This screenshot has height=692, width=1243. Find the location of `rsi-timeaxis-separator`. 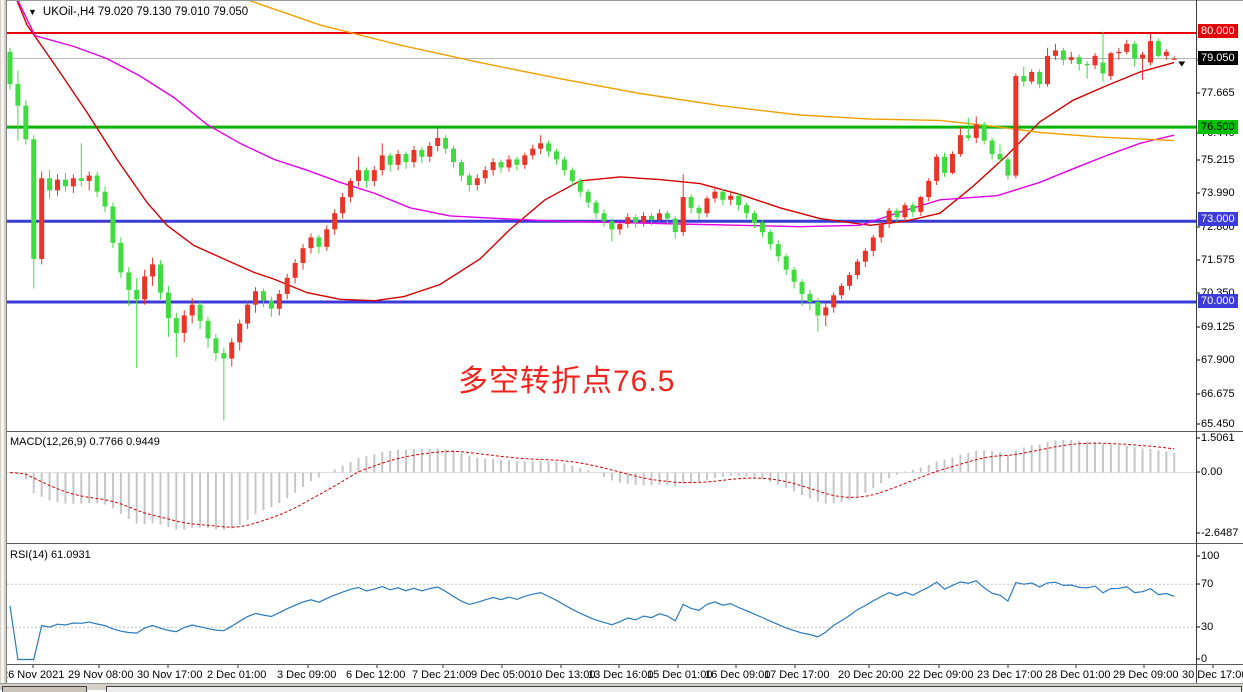

rsi-timeaxis-separator is located at coordinates (621, 664).